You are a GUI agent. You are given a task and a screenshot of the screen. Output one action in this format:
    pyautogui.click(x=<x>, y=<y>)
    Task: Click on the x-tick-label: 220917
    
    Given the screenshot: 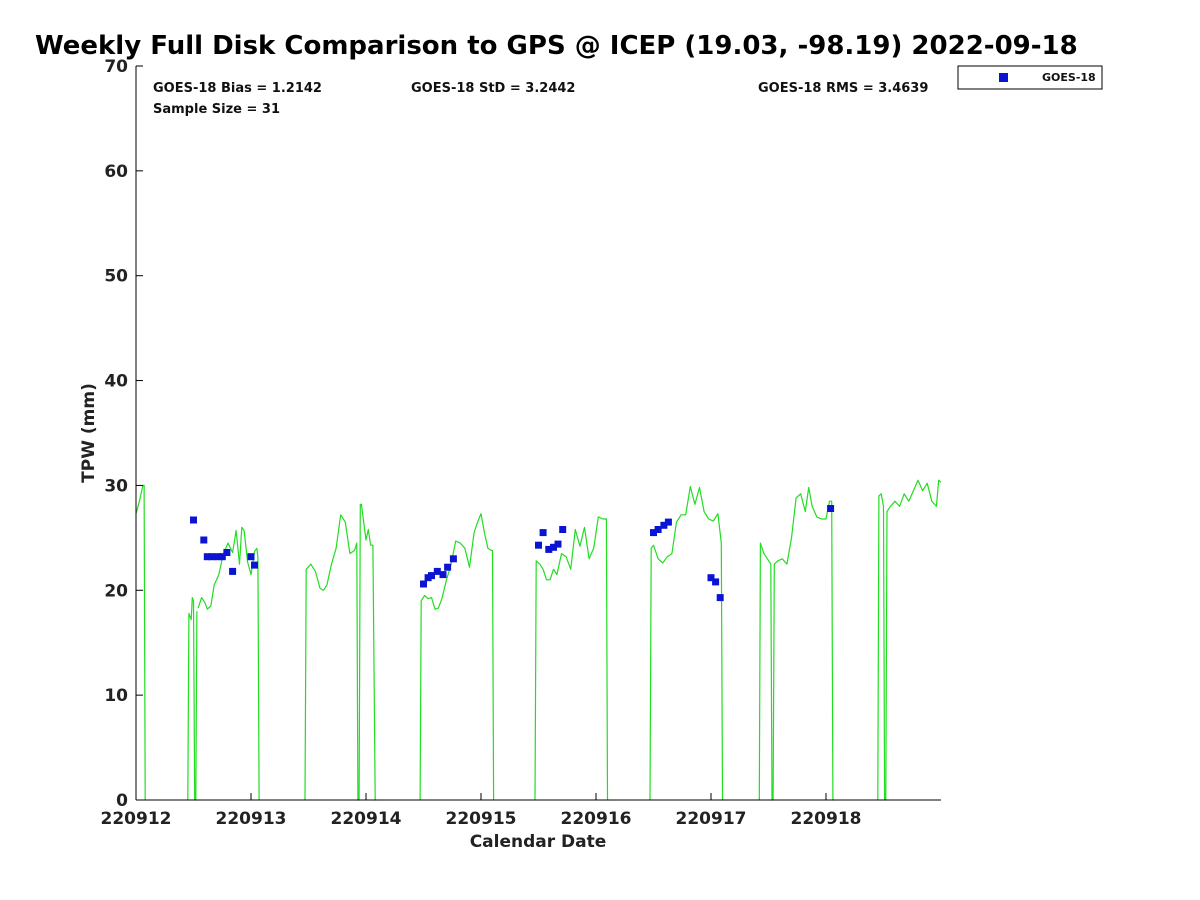 What is the action you would take?
    pyautogui.click(x=711, y=819)
    